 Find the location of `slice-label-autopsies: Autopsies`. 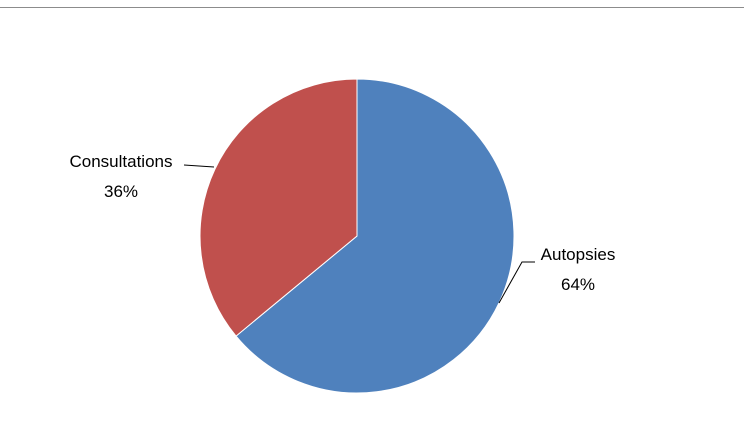

slice-label-autopsies: Autopsies is located at coordinates (578, 254).